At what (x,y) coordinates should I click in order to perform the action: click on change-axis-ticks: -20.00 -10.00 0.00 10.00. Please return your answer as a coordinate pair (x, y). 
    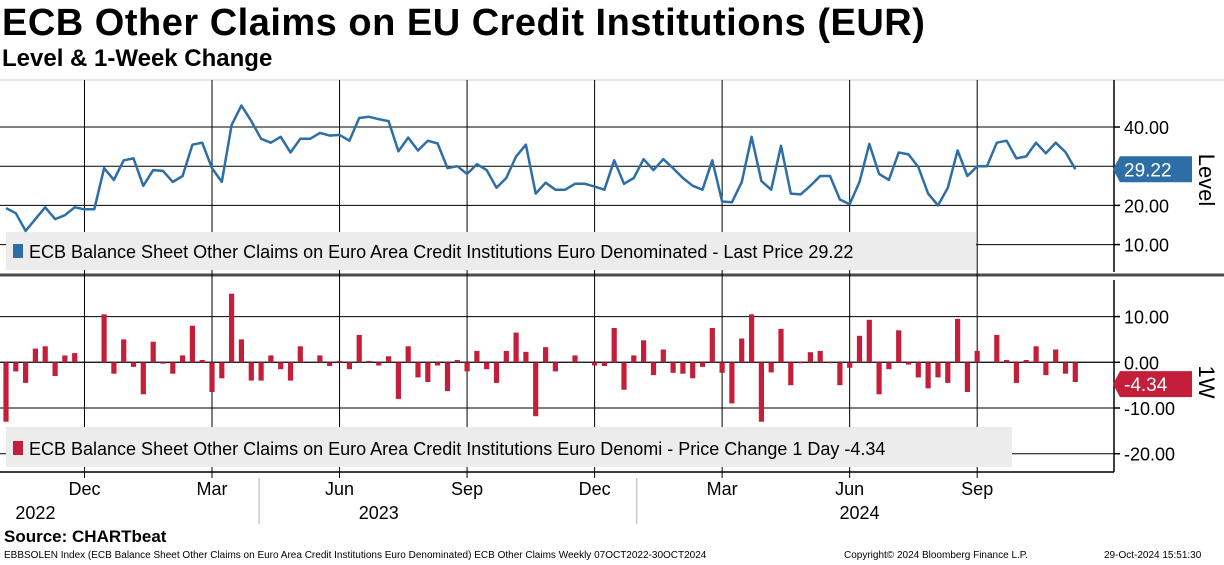
    Looking at the image, I should click on (1144, 386).